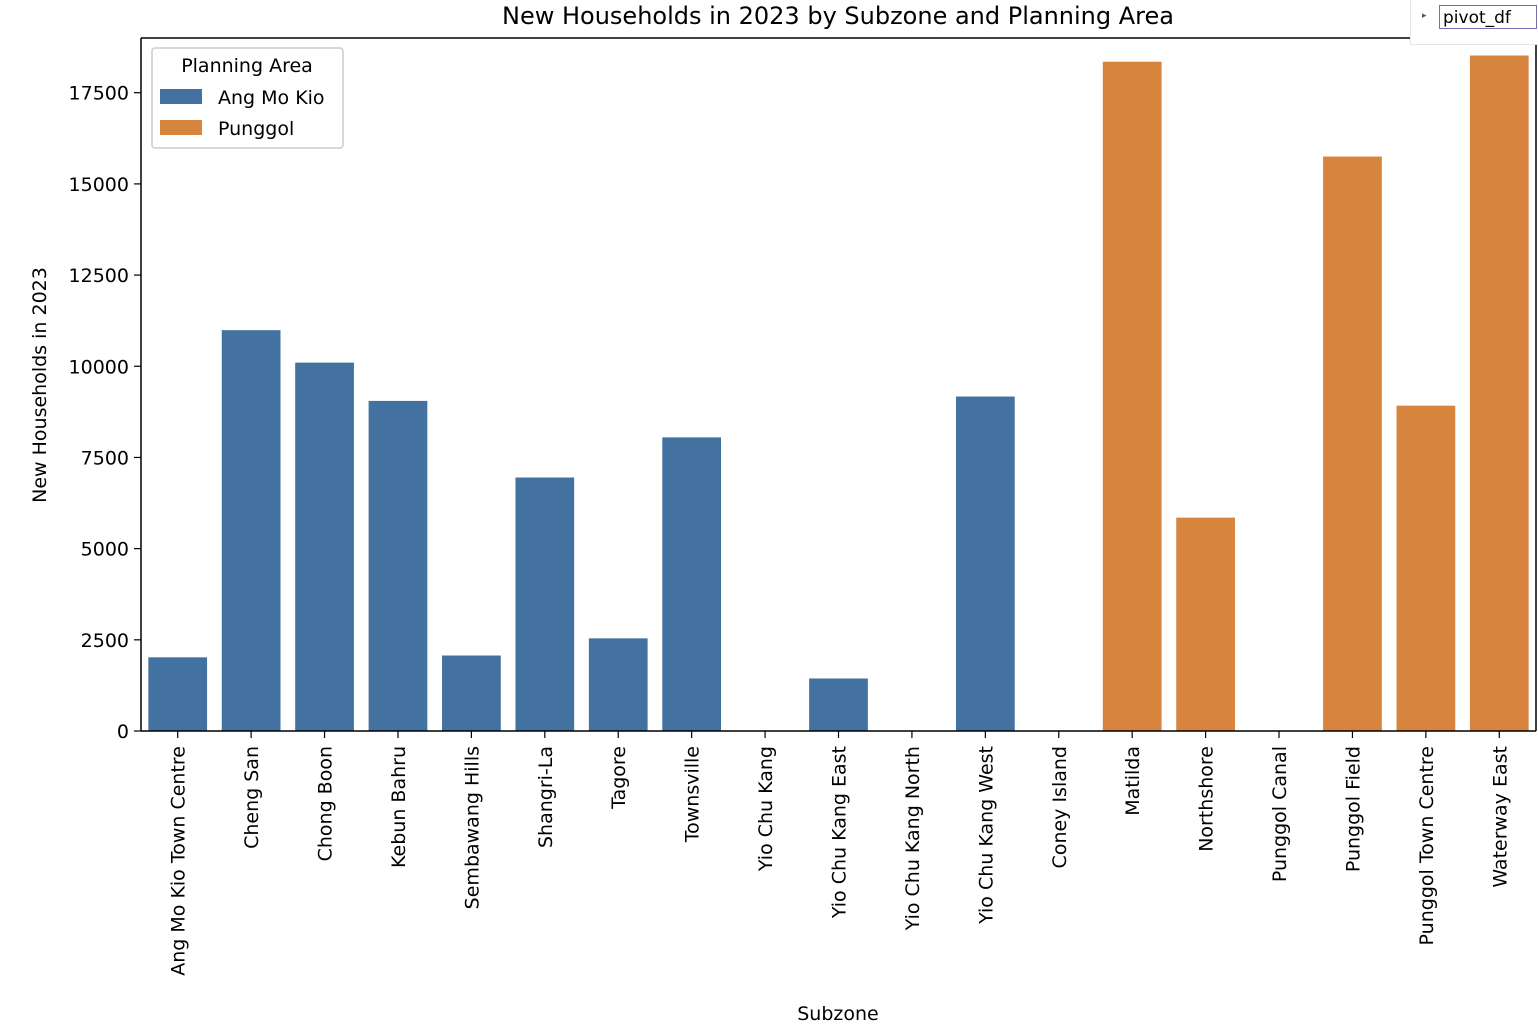  What do you see at coordinates (256, 129) in the screenshot?
I see `legend-label-punggol: Punggol` at bounding box center [256, 129].